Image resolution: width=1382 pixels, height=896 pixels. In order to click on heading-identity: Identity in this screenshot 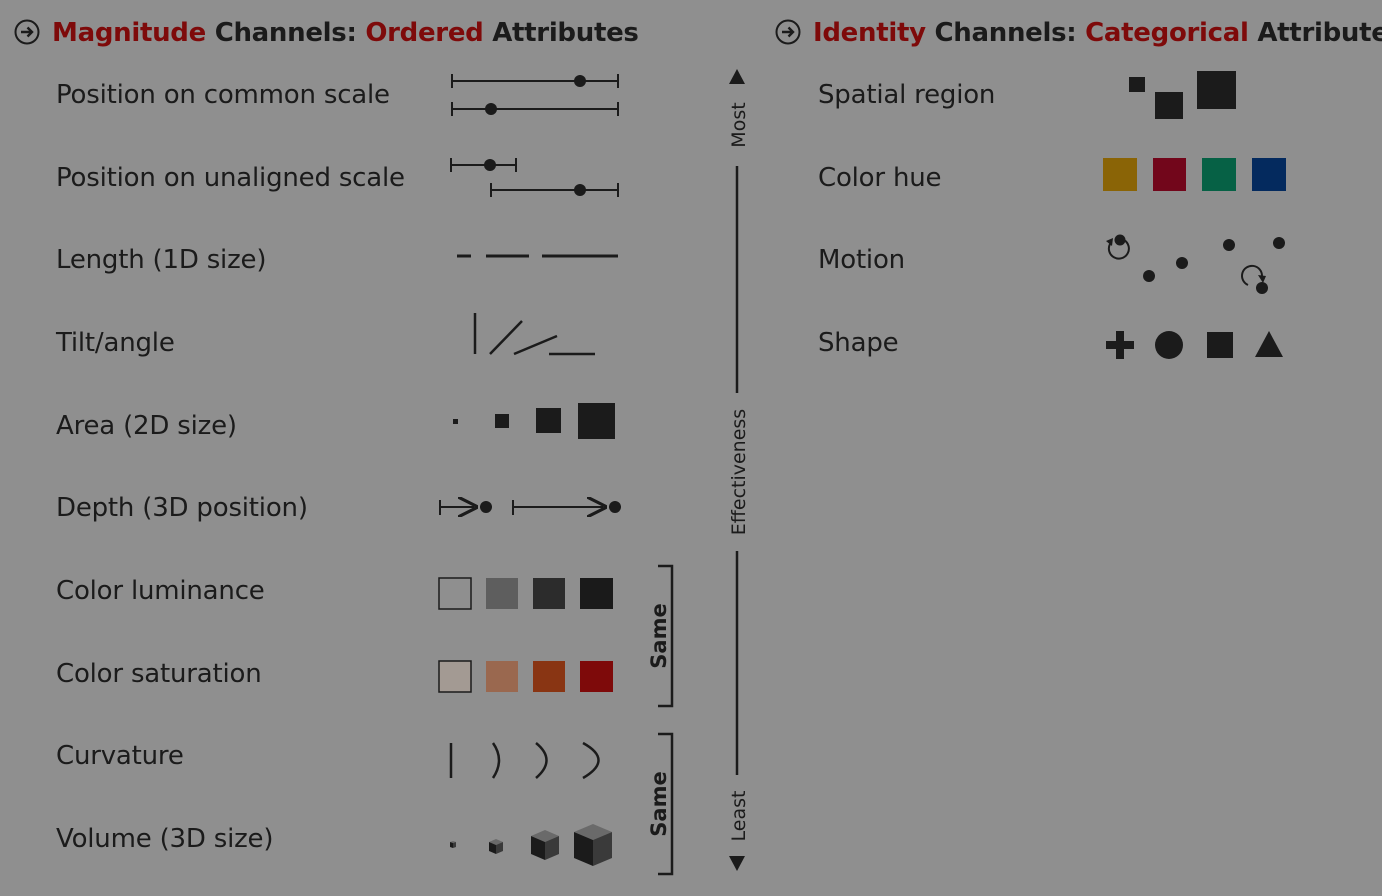, I will do `click(869, 33)`.